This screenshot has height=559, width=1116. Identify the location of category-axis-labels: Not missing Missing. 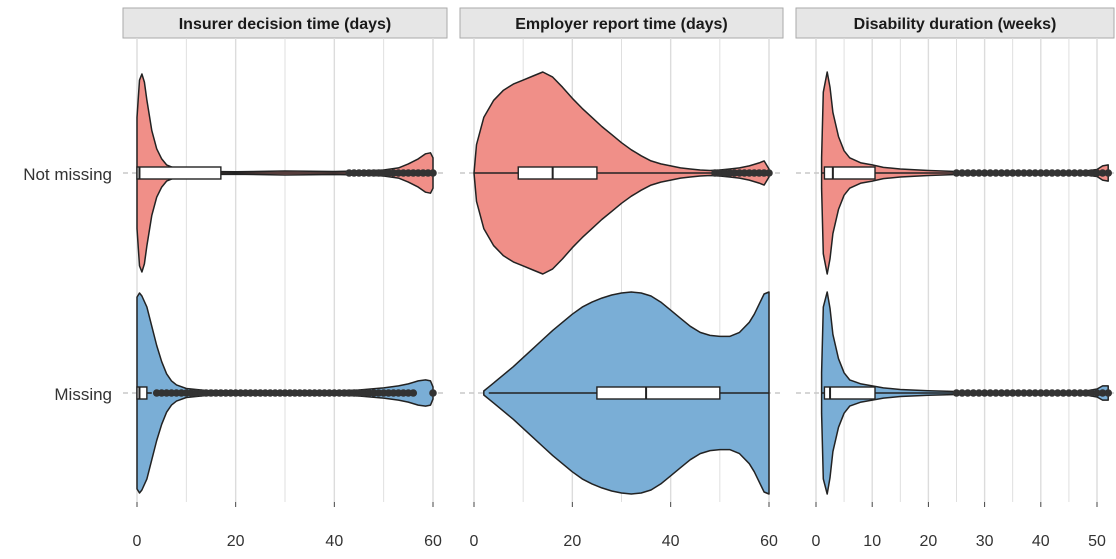
(67, 284).